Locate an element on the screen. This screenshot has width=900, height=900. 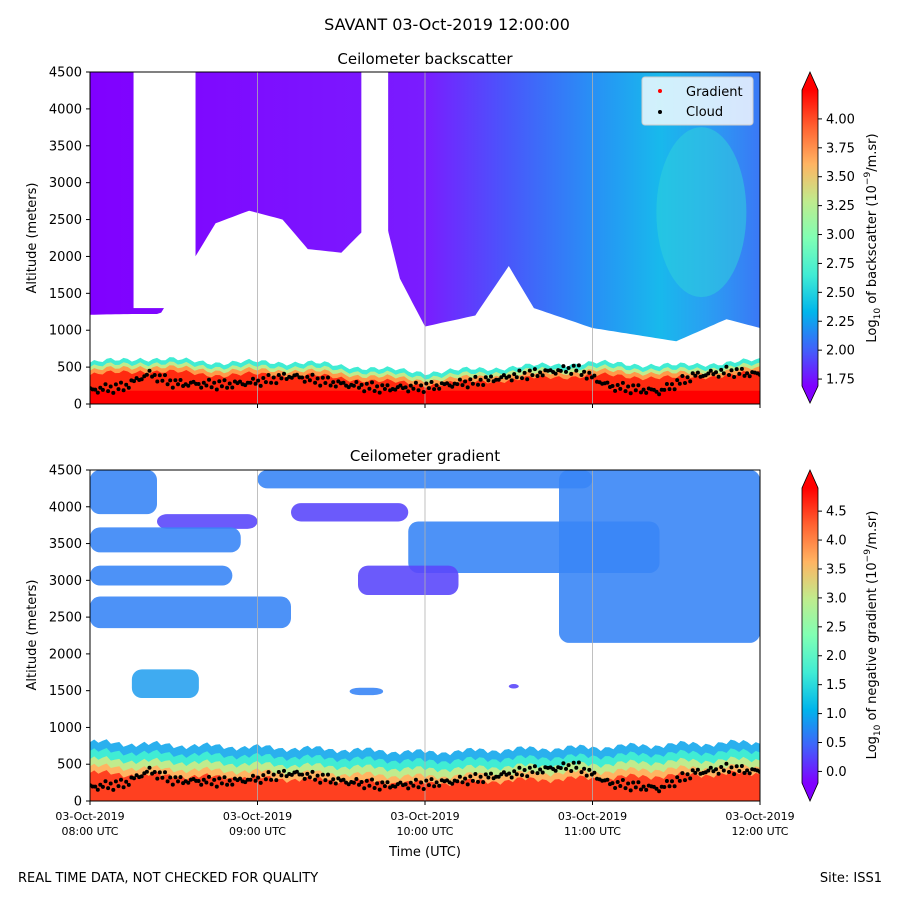
colorbar-tick-label: 3.25 is located at coordinates (840, 206).